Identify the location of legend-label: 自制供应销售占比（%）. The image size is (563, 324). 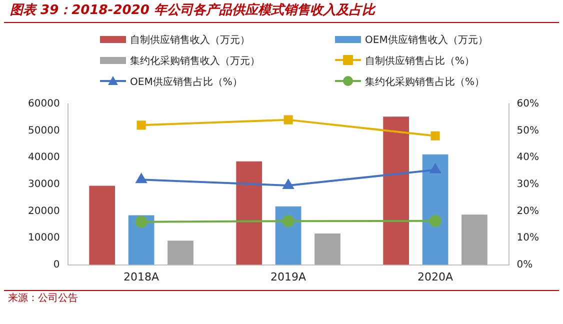
(420, 61).